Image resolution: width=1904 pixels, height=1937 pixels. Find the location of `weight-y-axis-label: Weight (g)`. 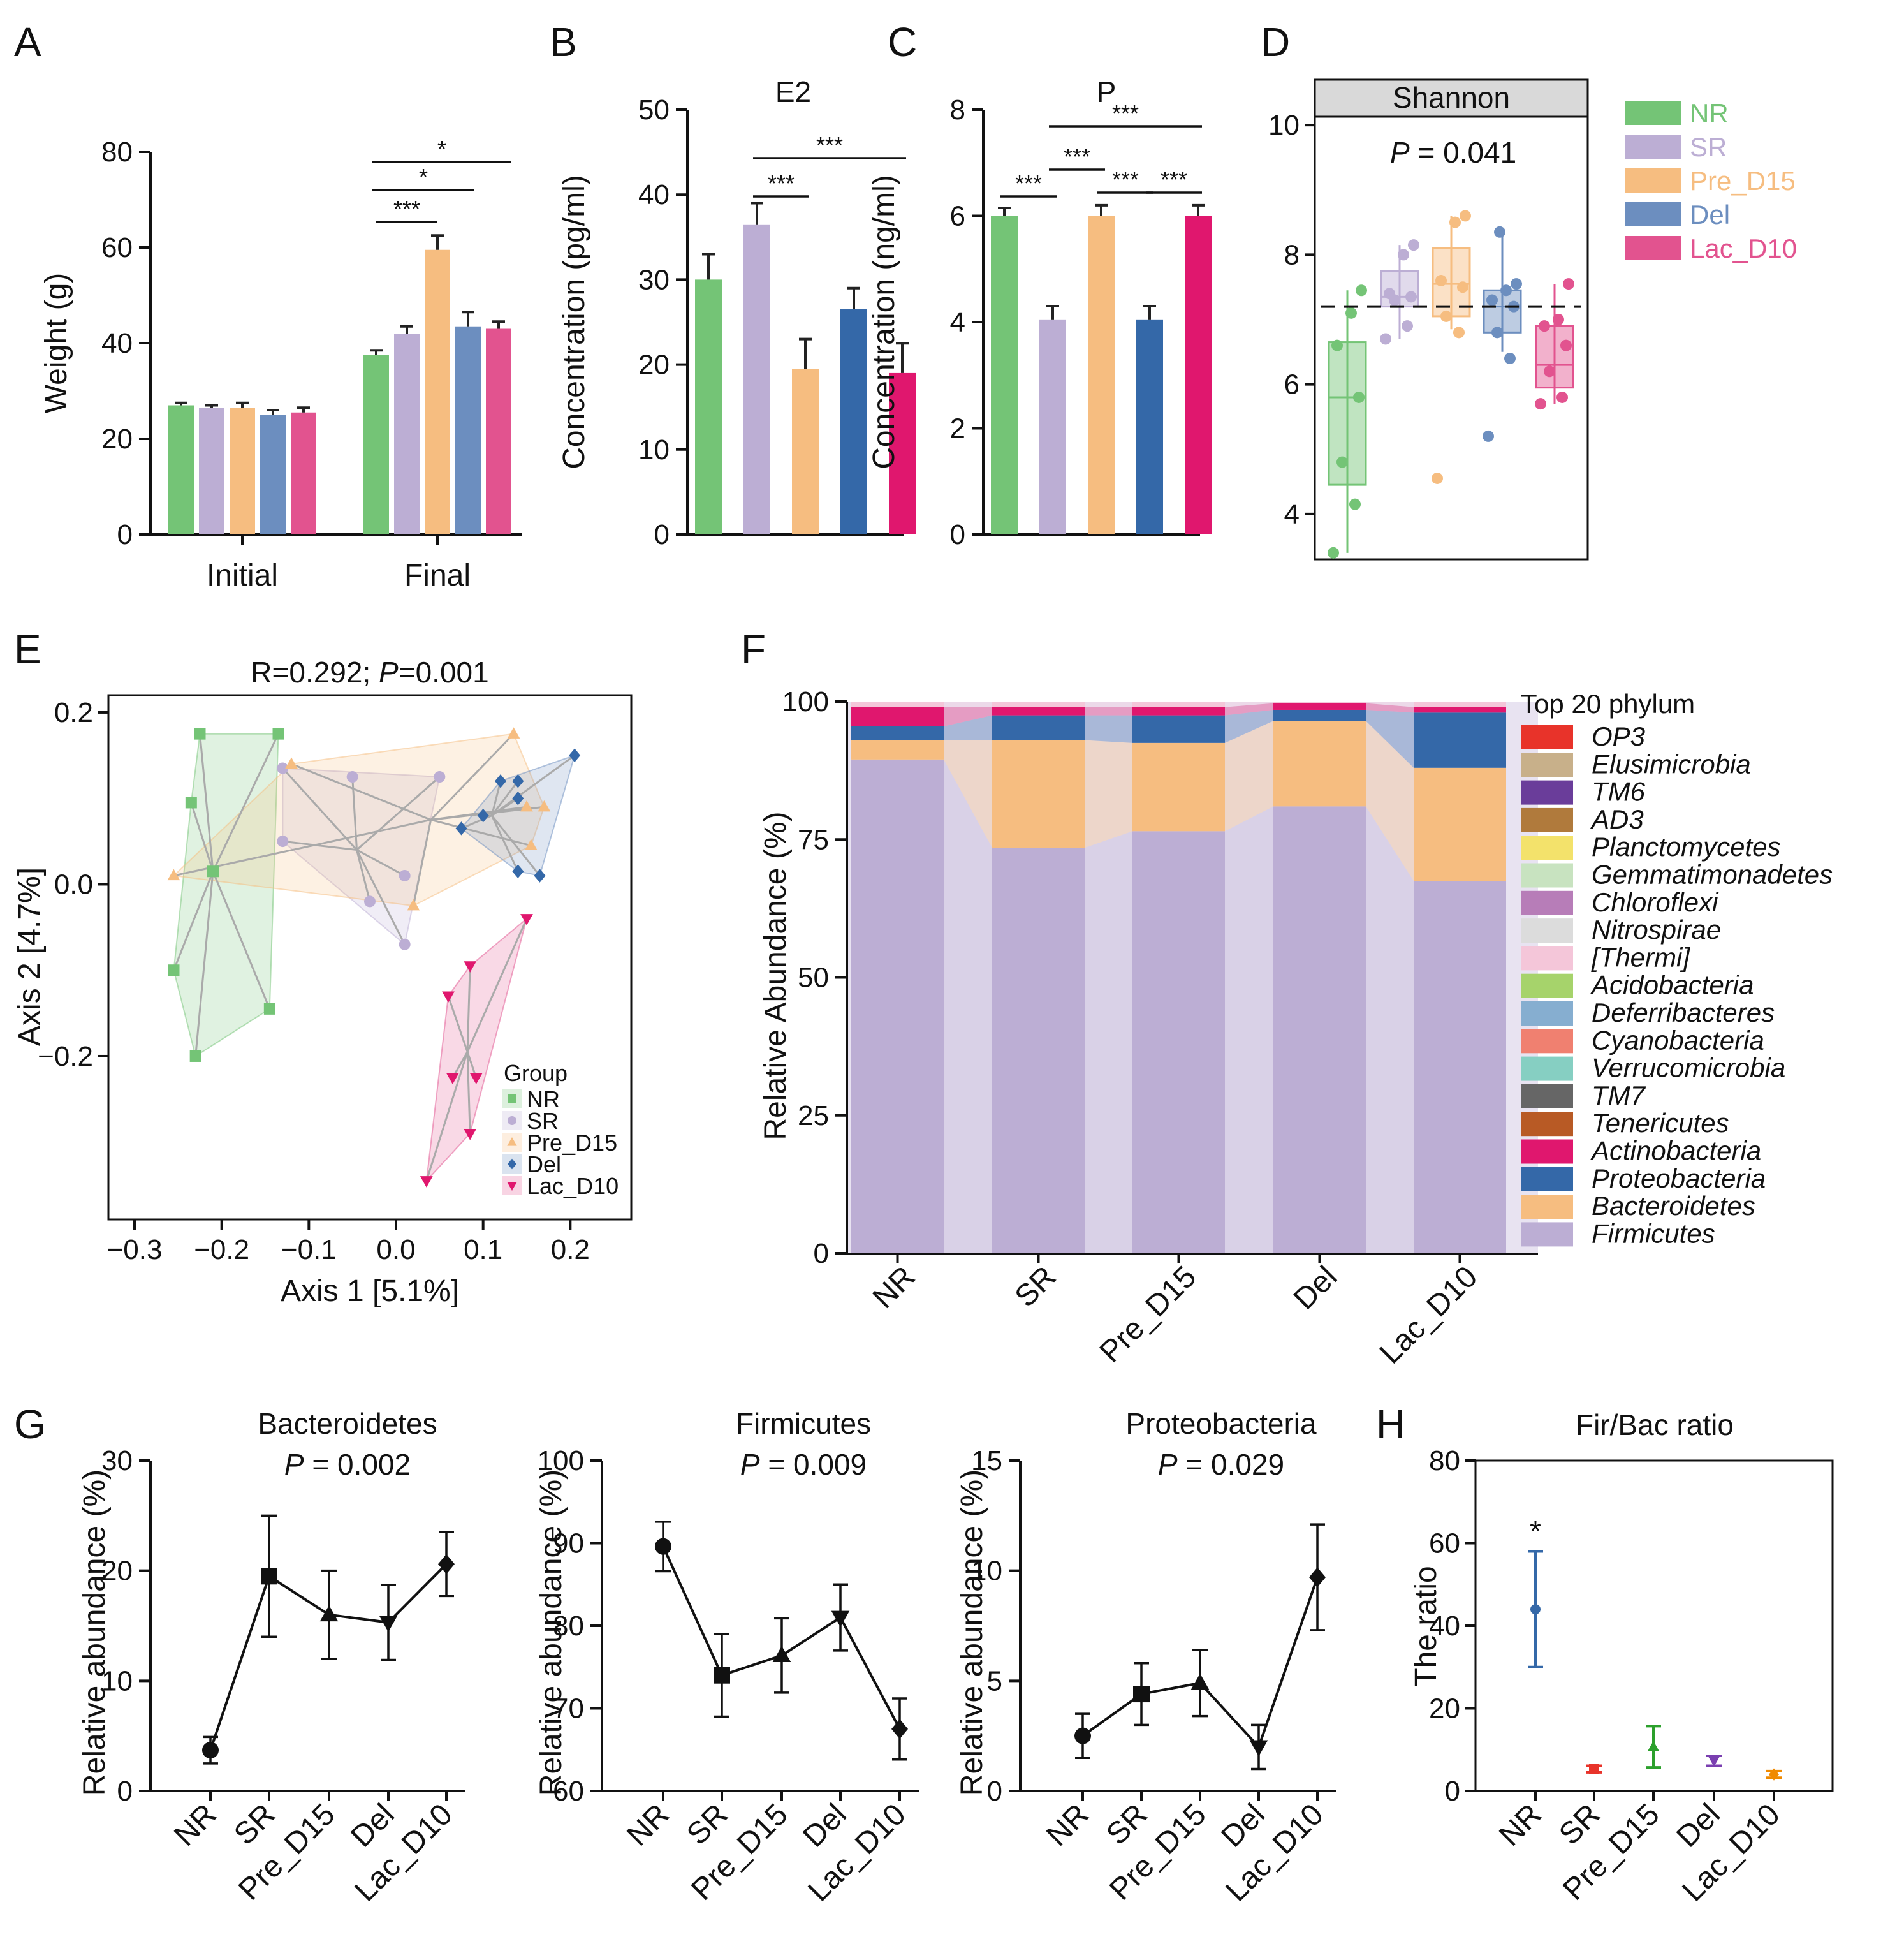

weight-y-axis-label: Weight (g) is located at coordinates (56, 343).